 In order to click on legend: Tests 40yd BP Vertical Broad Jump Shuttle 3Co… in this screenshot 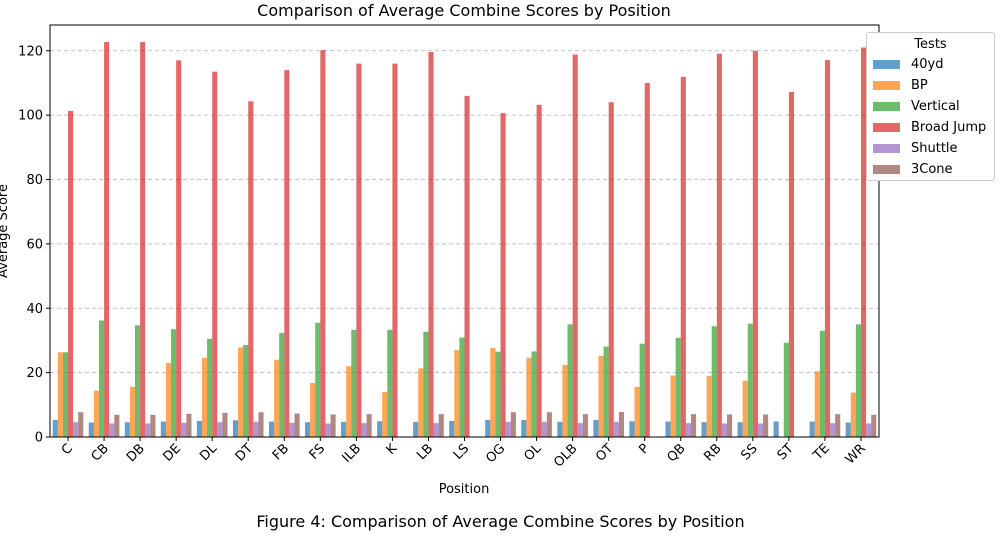, I will do `click(930, 106)`.